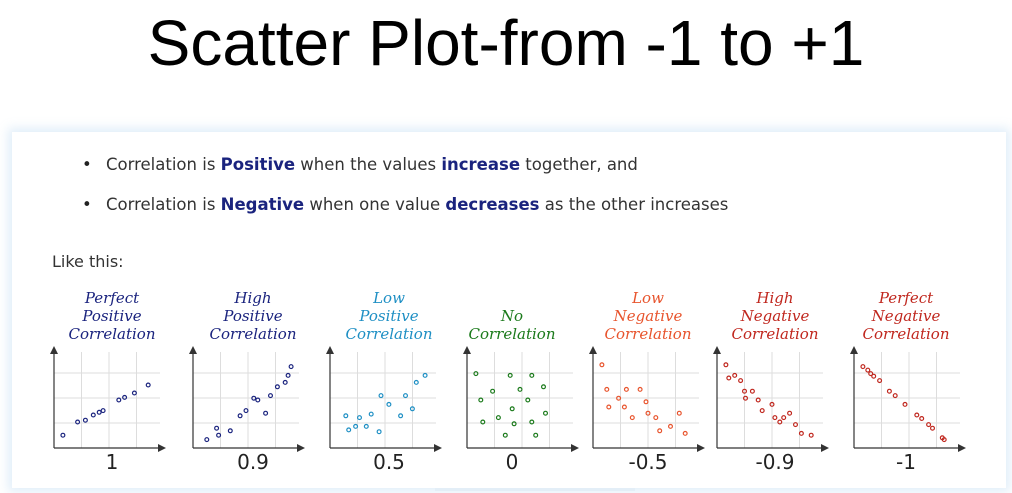 This screenshot has width=1012, height=493. What do you see at coordinates (258, 164) in the screenshot?
I see `bullet-bold-term: Positive` at bounding box center [258, 164].